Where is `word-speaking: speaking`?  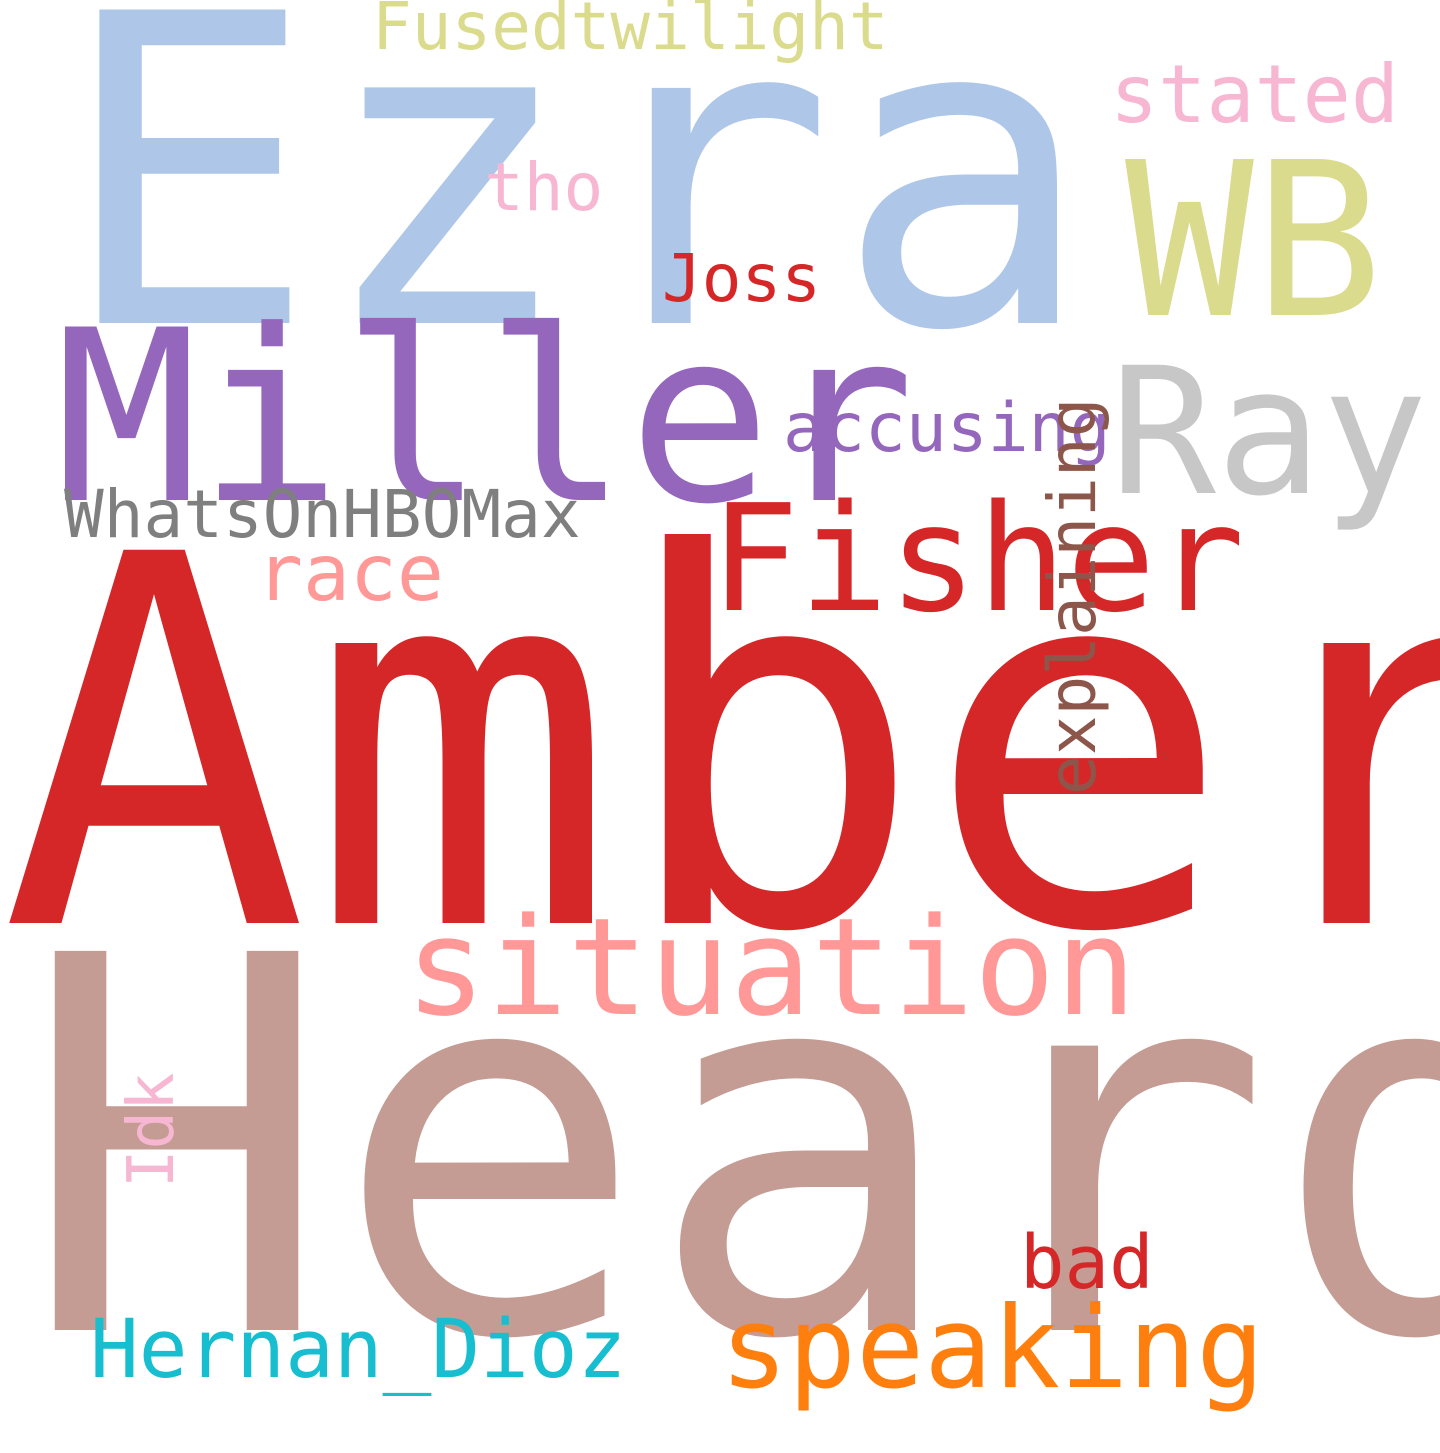
word-speaking: speaking is located at coordinates (992, 1348).